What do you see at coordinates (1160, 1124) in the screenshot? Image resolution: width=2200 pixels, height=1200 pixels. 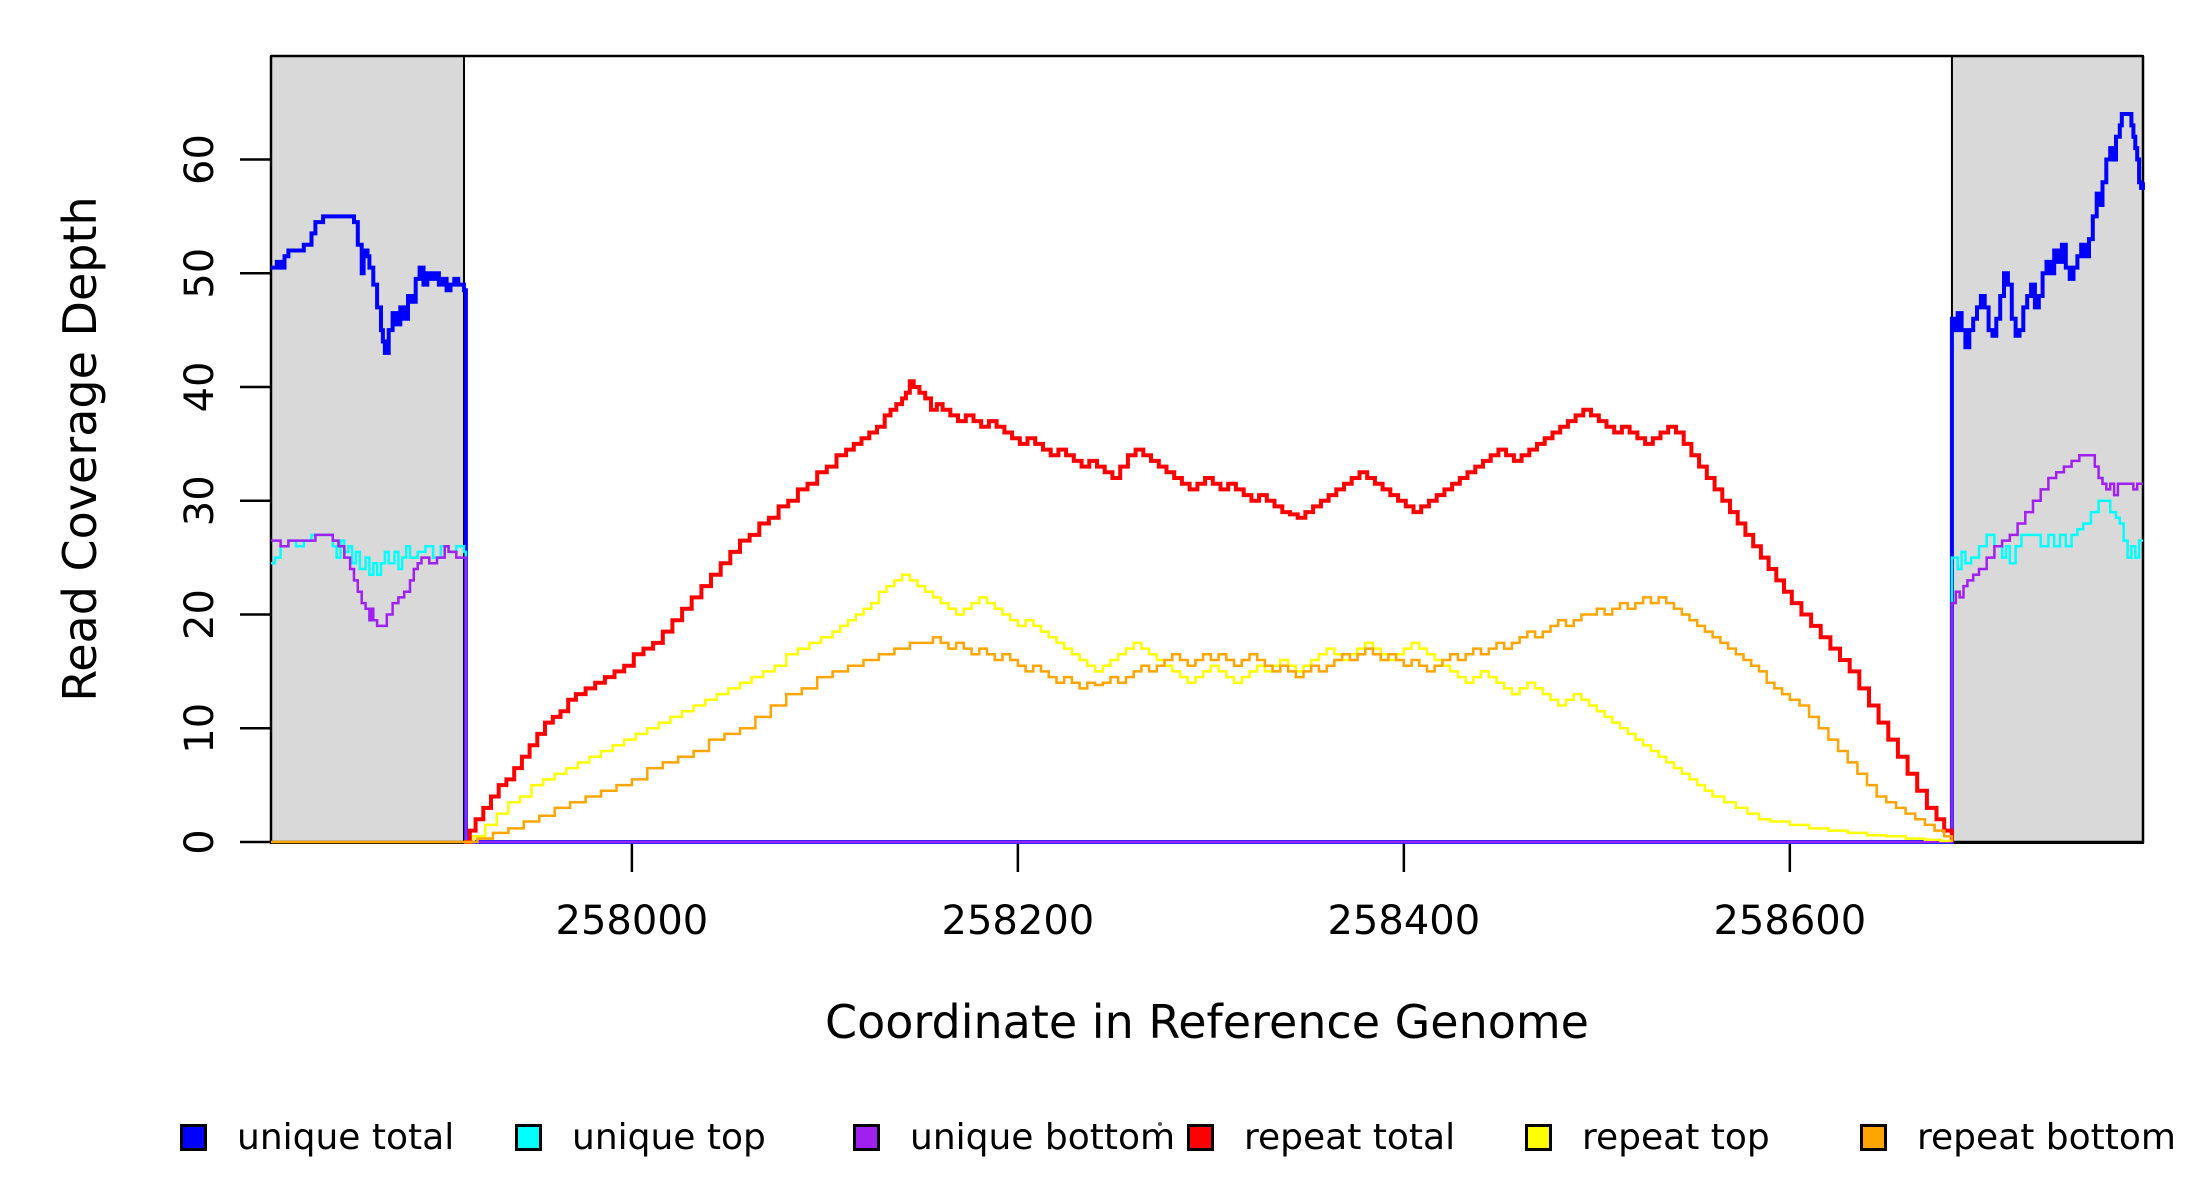 I see `legend-artifact-dot` at bounding box center [1160, 1124].